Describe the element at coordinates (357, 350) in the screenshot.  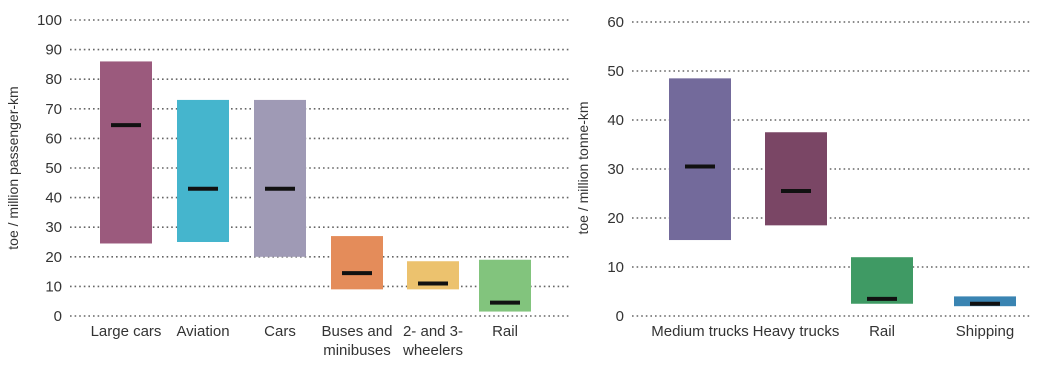
I see `category-label: minibuses` at that location.